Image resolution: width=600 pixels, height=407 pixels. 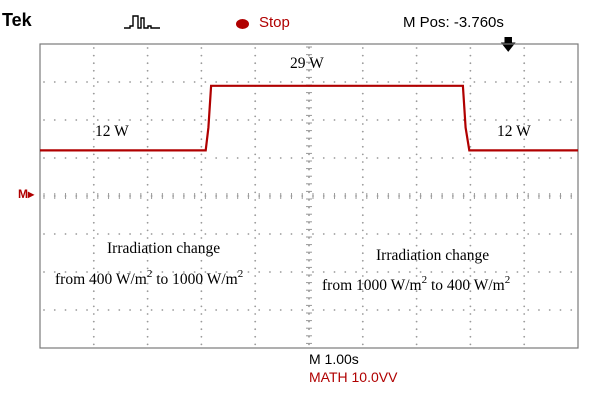 I want to click on change1-to: to 1000 W/m, so click(x=194, y=279).